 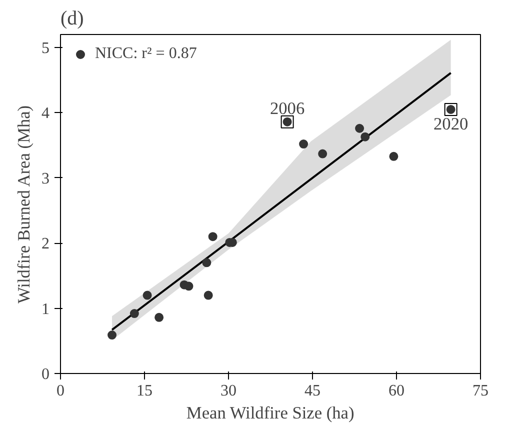 What do you see at coordinates (450, 124) in the screenshot?
I see `annotation: 2020` at bounding box center [450, 124].